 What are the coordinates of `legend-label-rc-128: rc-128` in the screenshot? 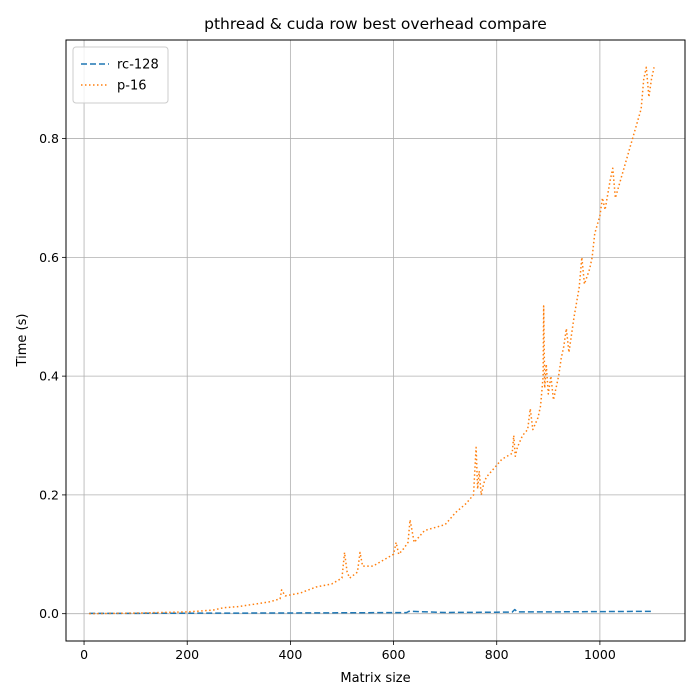 It's located at (138, 65).